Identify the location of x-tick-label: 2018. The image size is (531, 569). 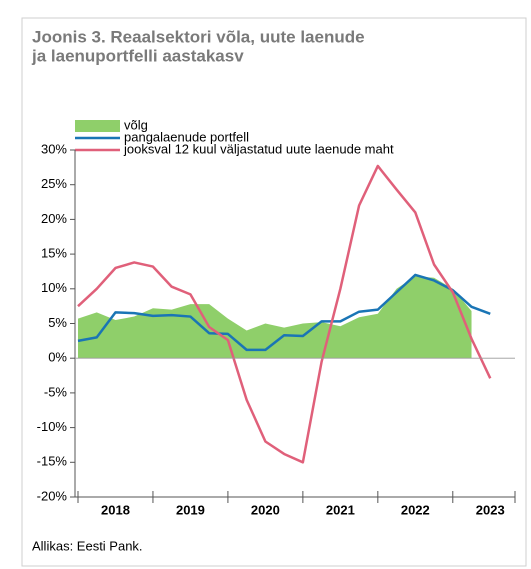
(115, 509).